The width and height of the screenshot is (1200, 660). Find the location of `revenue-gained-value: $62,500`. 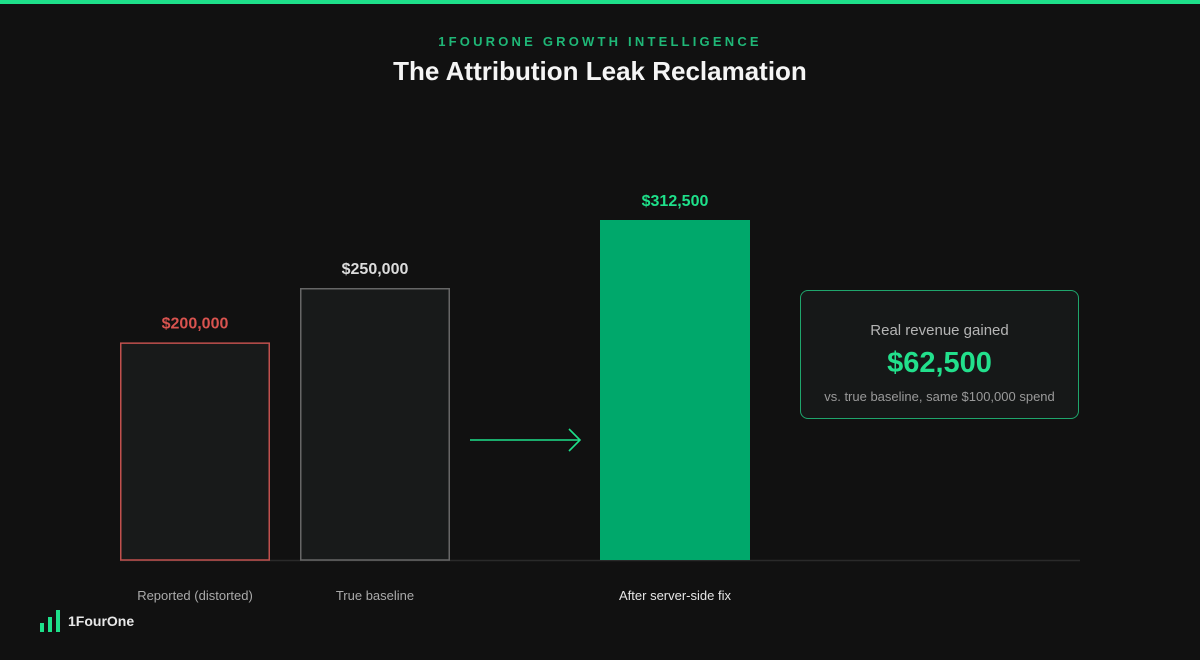

revenue-gained-value: $62,500 is located at coordinates (939, 363).